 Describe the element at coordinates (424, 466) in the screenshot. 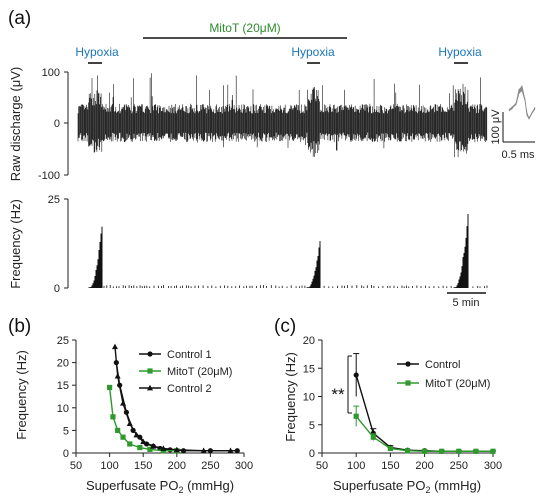

I see `c-xtick-label: 200` at that location.